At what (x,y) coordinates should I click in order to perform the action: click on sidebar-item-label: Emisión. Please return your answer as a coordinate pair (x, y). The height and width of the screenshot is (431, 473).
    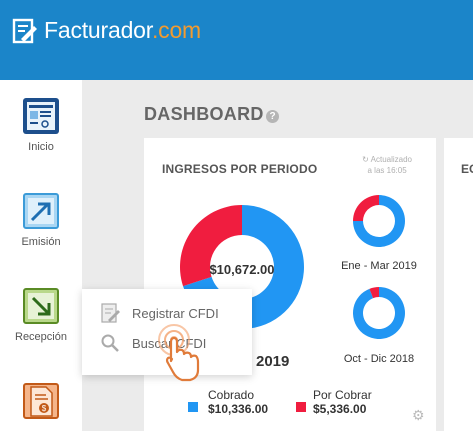
    Looking at the image, I should click on (41, 242).